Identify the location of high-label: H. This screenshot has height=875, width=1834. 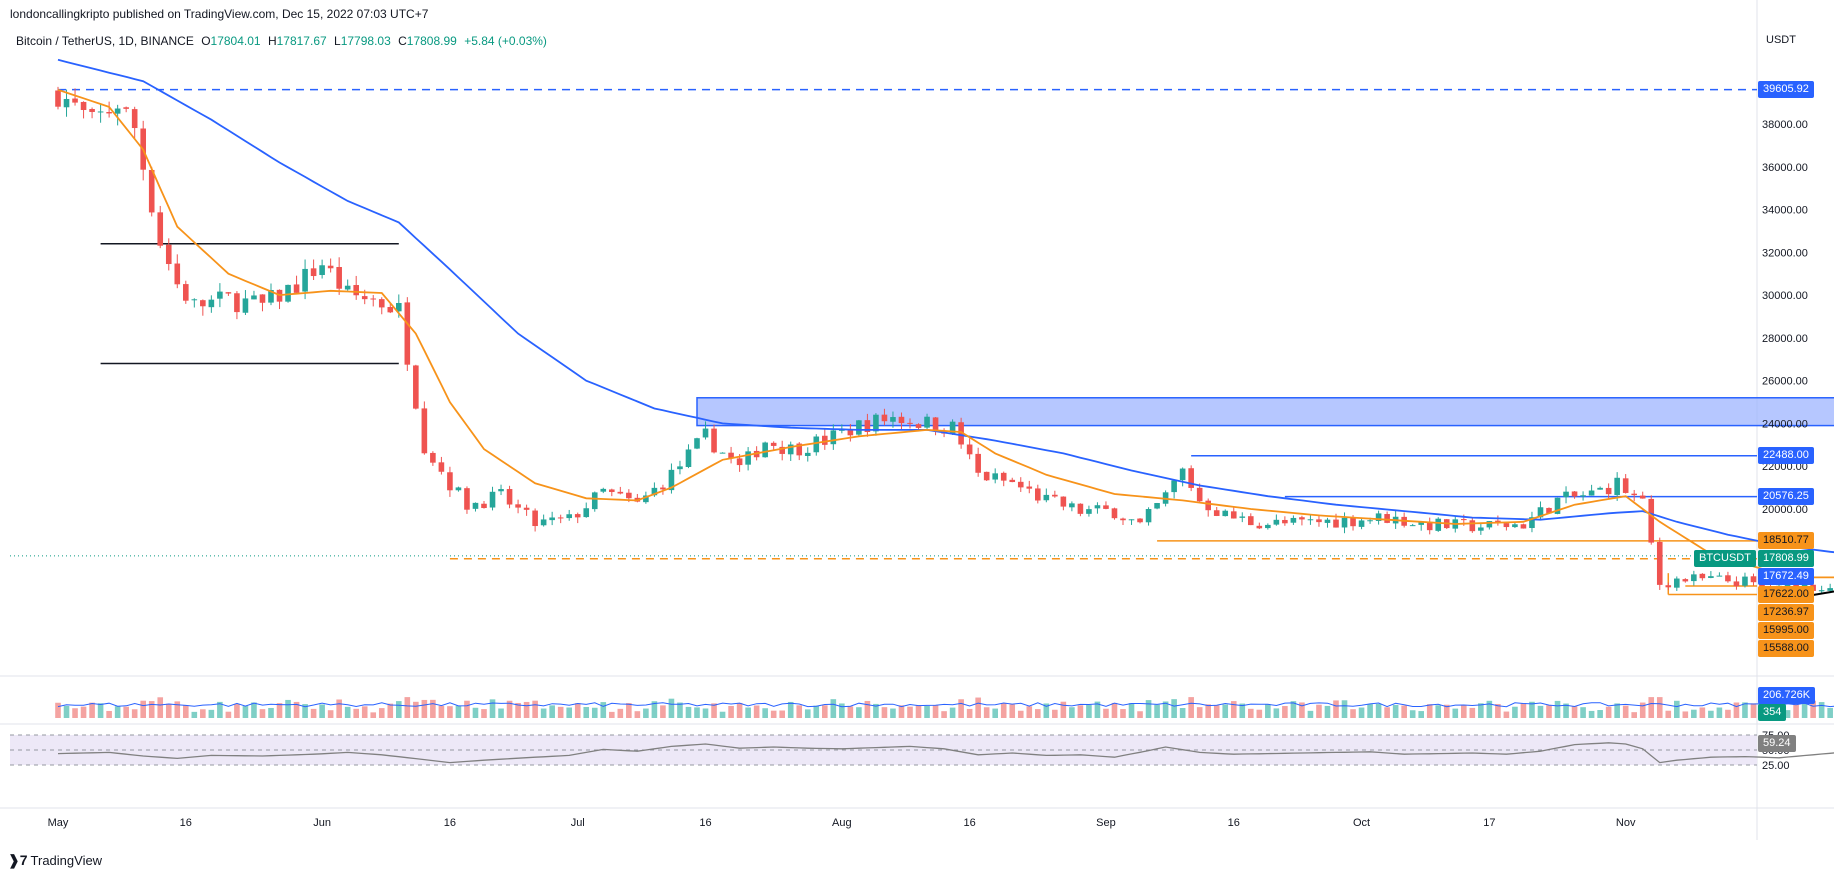
(272, 41).